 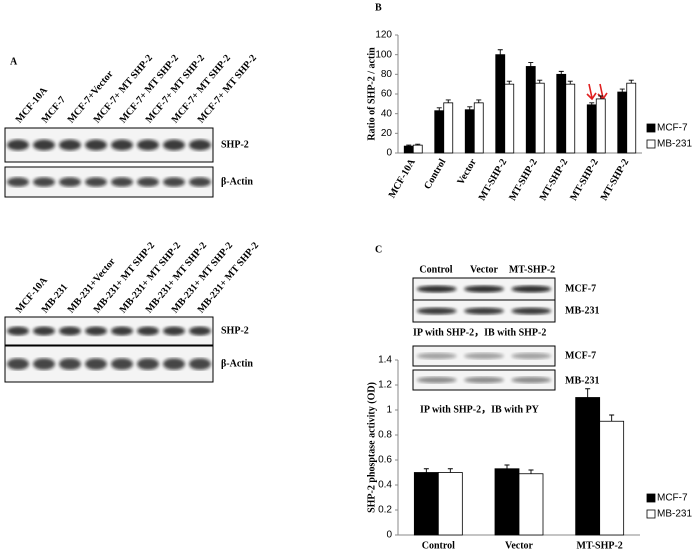 What do you see at coordinates (385, 510) in the screenshot?
I see `y-tick-label: 0.2` at bounding box center [385, 510].